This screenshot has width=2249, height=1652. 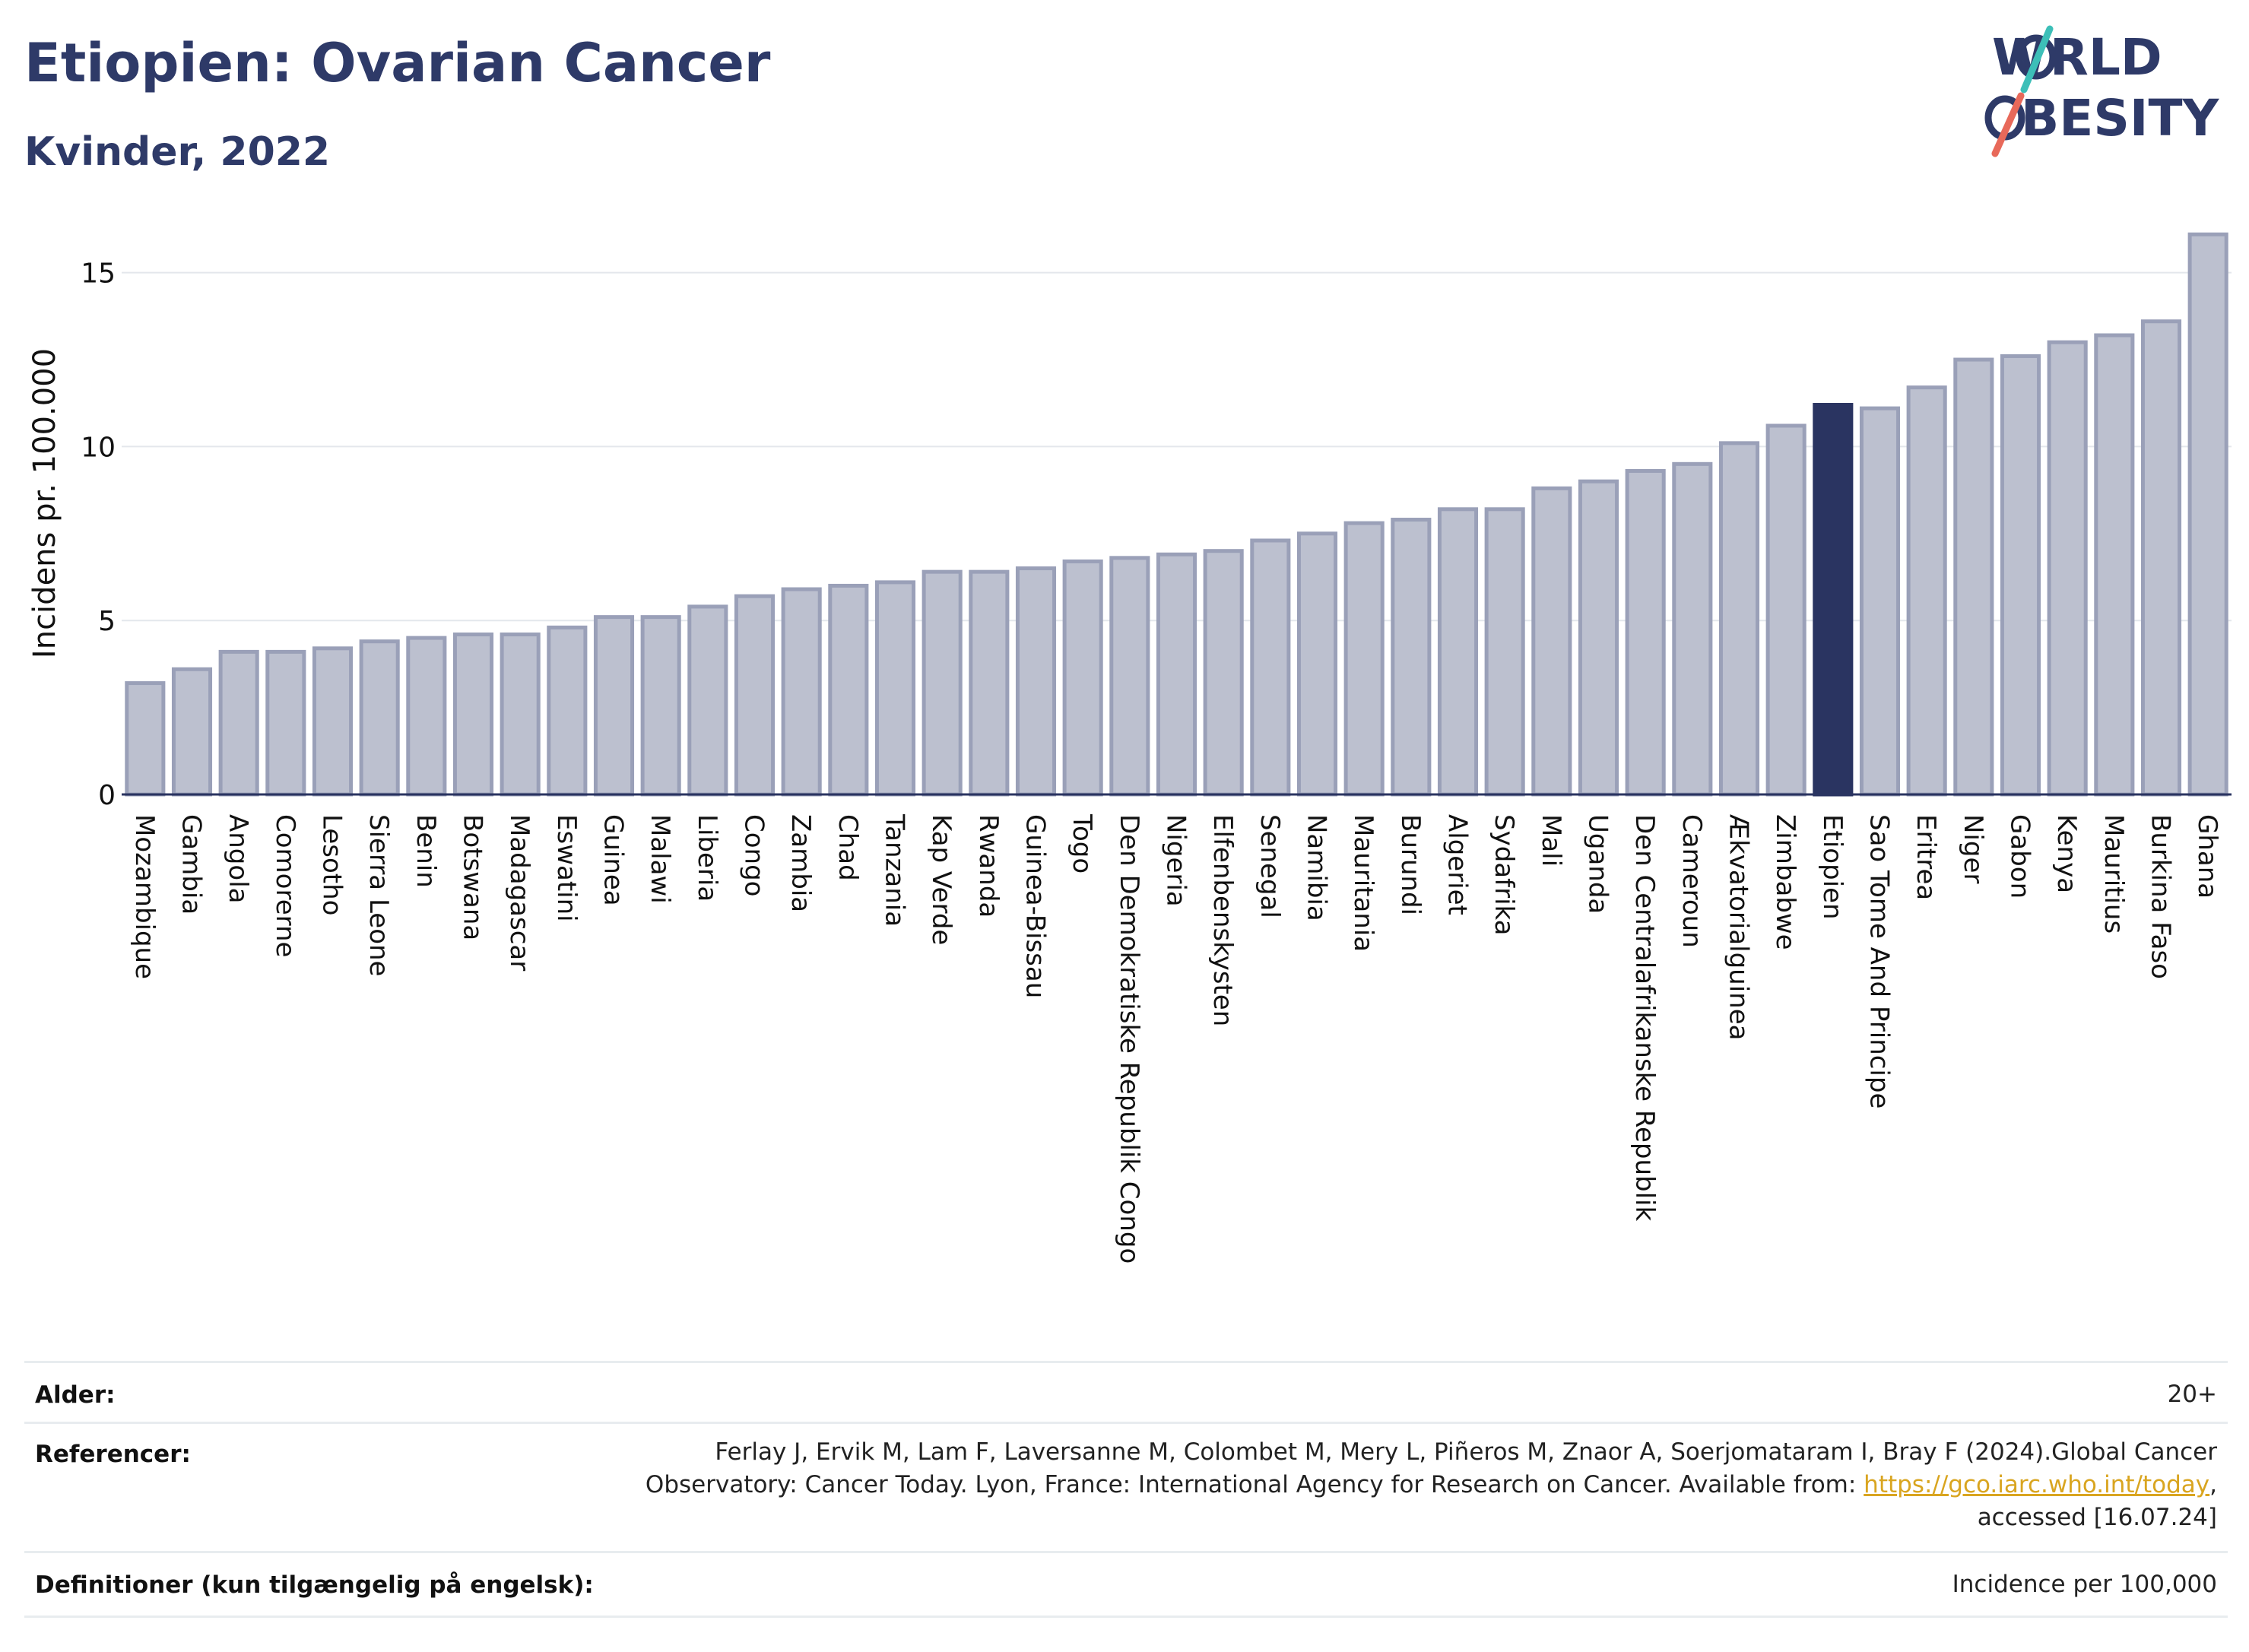 I want to click on y-axis-label: Incidens pr. 100.000, so click(x=44, y=503).